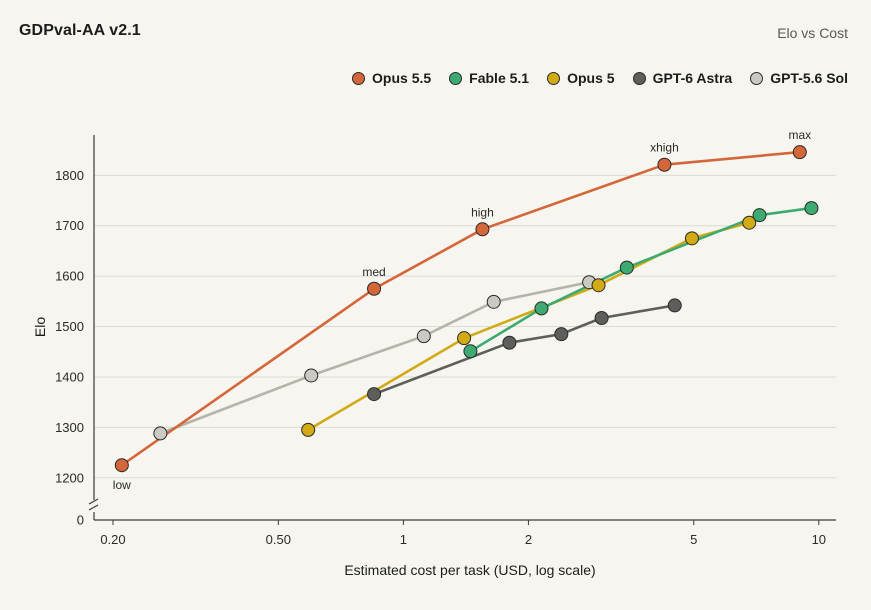  What do you see at coordinates (403, 539) in the screenshot?
I see `x-tick-label: 1` at bounding box center [403, 539].